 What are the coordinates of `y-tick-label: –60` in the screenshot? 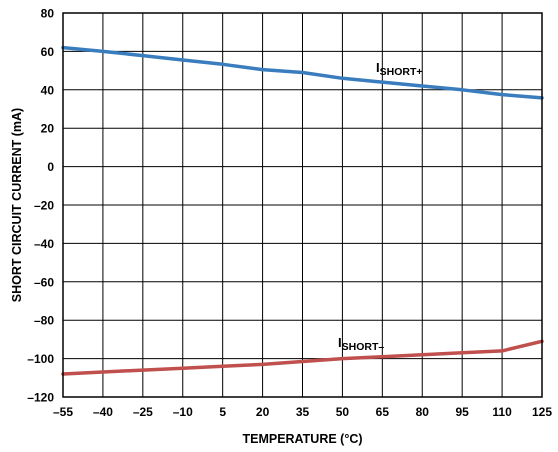 It's located at (44, 282).